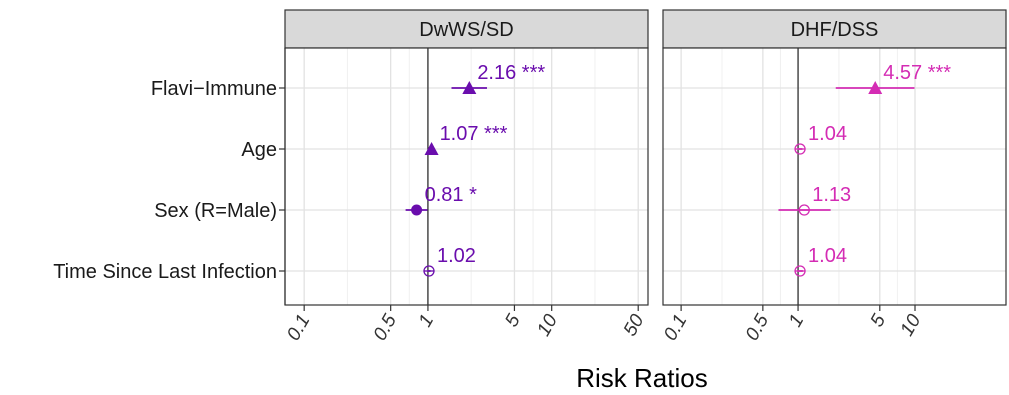 This screenshot has width=1009, height=395. I want to click on data-label: 0.81 *, so click(451, 195).